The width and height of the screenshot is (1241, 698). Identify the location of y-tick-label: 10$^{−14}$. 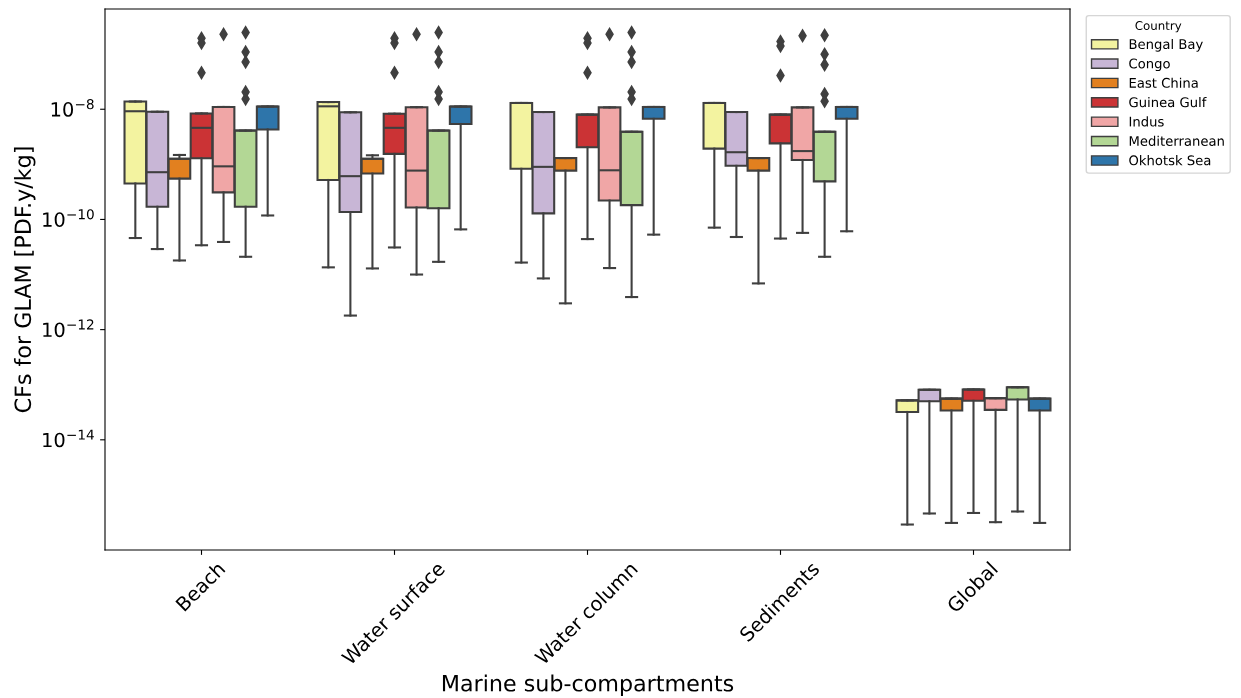
(68, 438).